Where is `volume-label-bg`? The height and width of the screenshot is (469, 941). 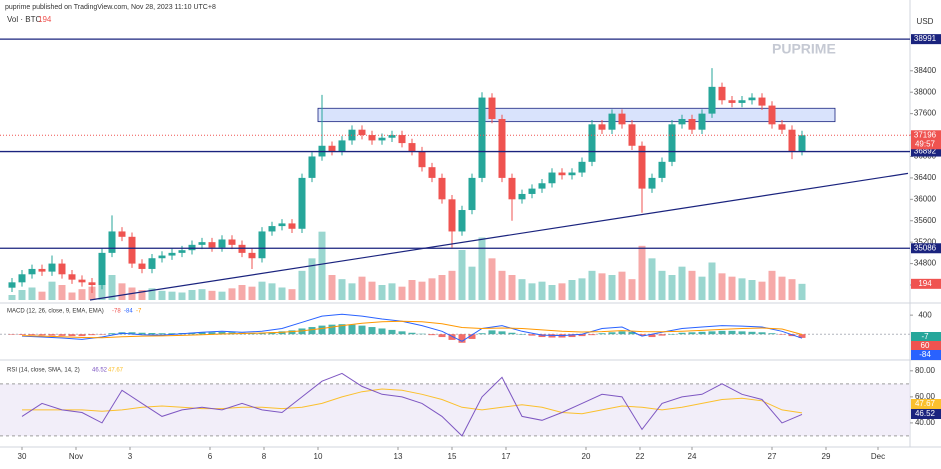
volume-label-bg is located at coordinates (926, 283).